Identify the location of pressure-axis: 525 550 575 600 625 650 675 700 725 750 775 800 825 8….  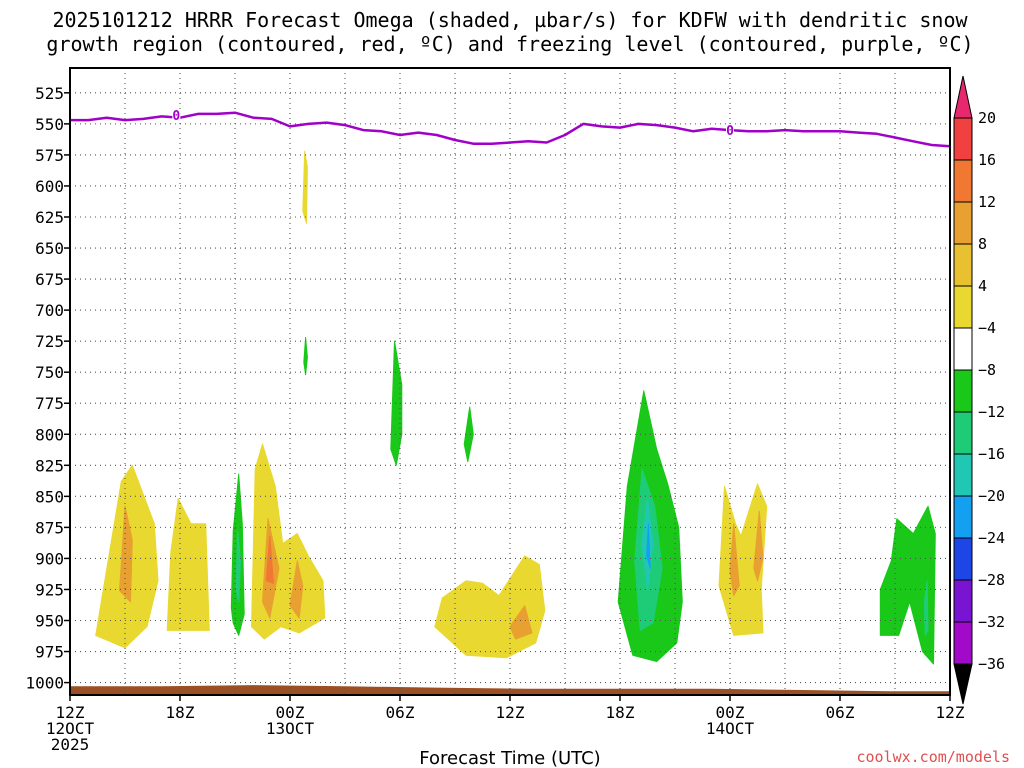
(47, 388).